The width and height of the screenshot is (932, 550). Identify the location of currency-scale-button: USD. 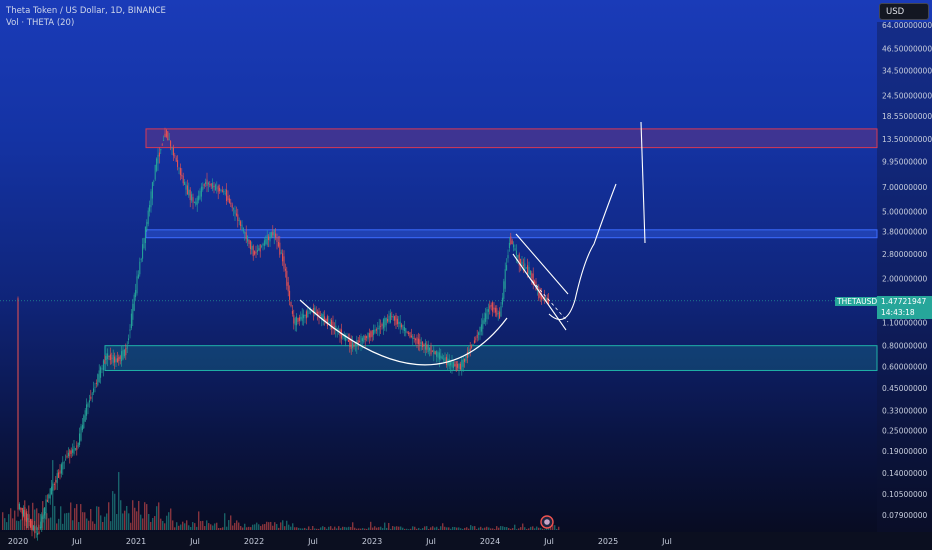
(904, 11).